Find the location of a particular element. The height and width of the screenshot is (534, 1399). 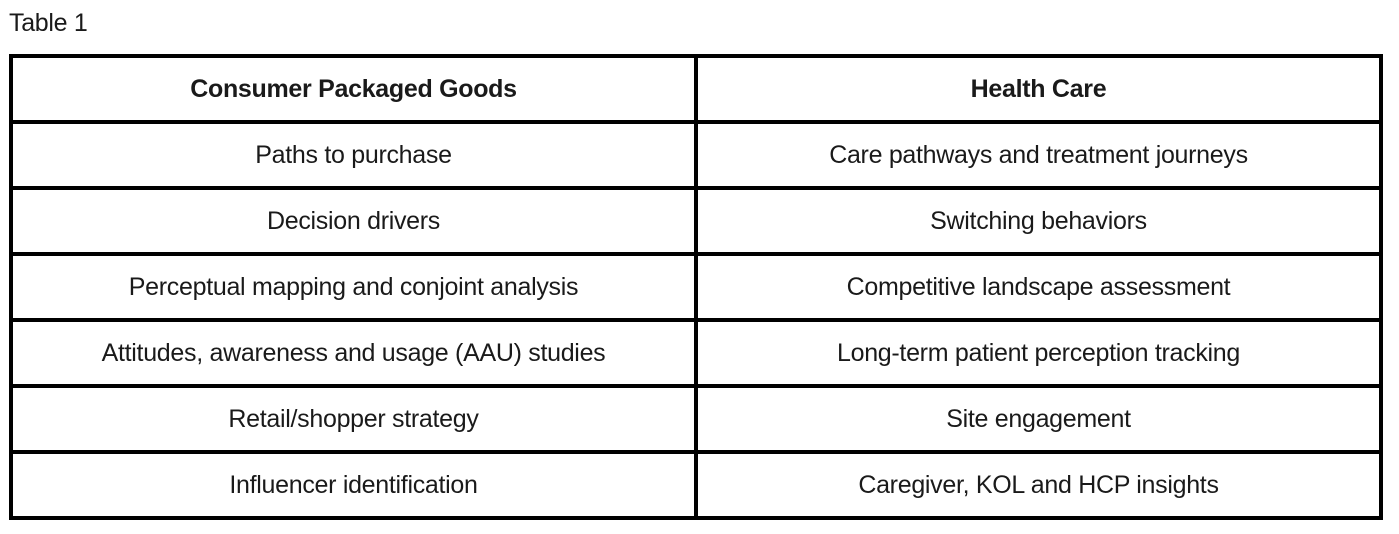

header-cell-cpg: Consumer Packaged Goods is located at coordinates (353, 89).